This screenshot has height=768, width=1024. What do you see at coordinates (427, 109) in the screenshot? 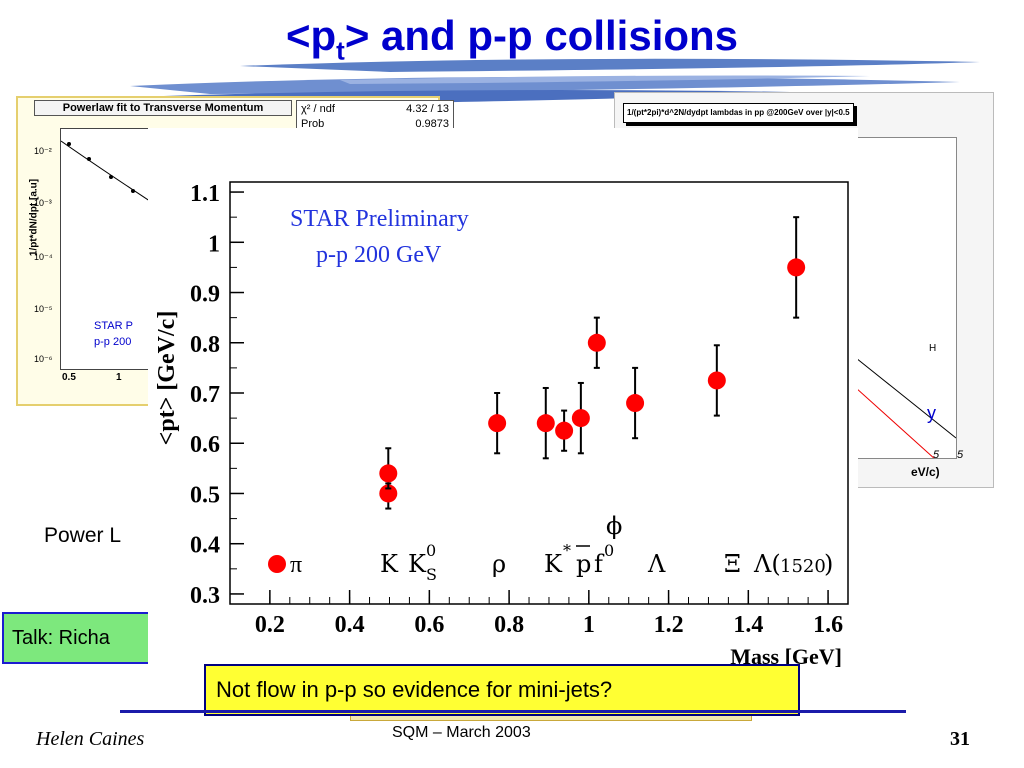
I see `stat-value: 4.32 / 13` at bounding box center [427, 109].